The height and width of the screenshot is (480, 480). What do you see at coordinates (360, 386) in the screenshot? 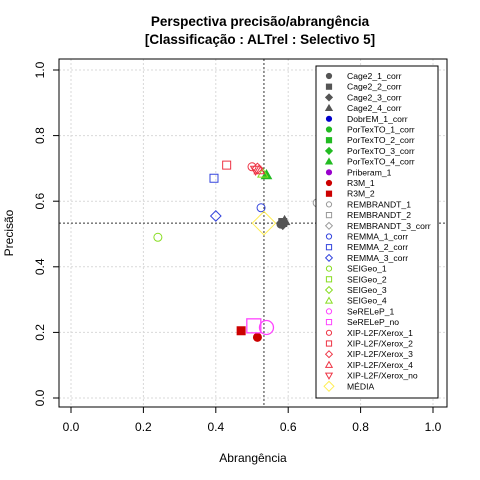
I see `legend-label-m-dia: MÉDIA` at bounding box center [360, 386].